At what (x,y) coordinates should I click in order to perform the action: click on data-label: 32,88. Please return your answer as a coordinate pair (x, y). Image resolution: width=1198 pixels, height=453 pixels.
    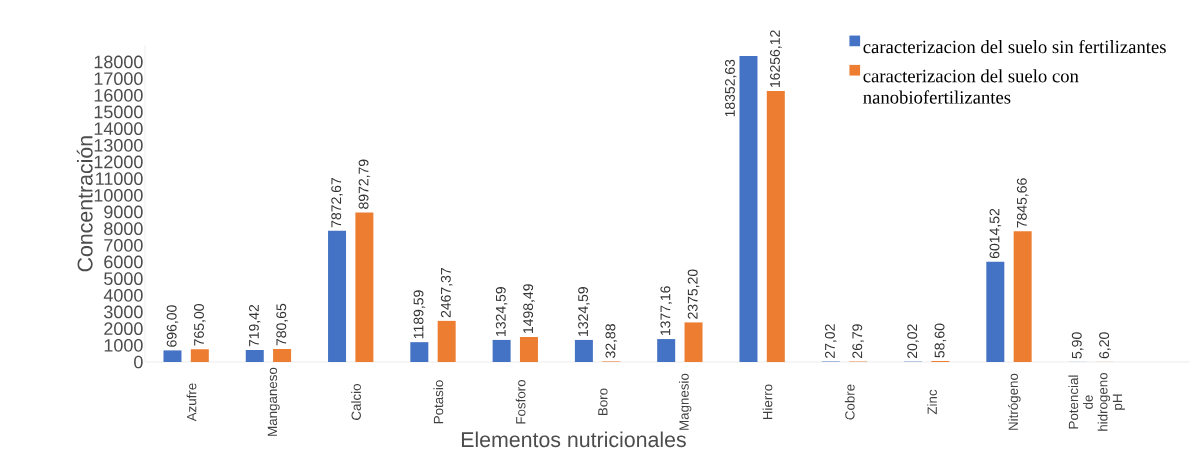
    Looking at the image, I should click on (611, 341).